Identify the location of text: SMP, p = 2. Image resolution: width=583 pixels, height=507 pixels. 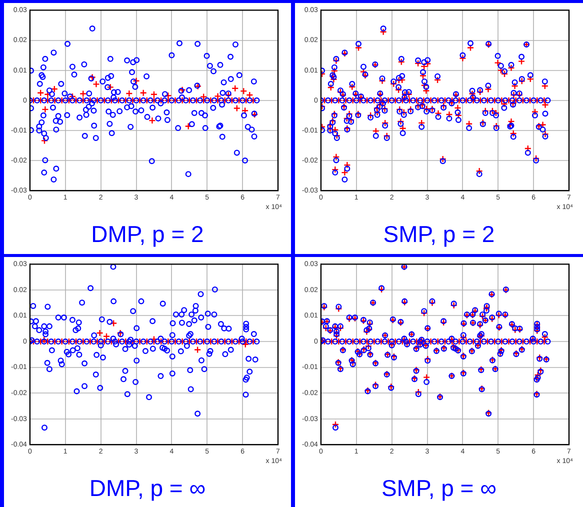
(439, 234).